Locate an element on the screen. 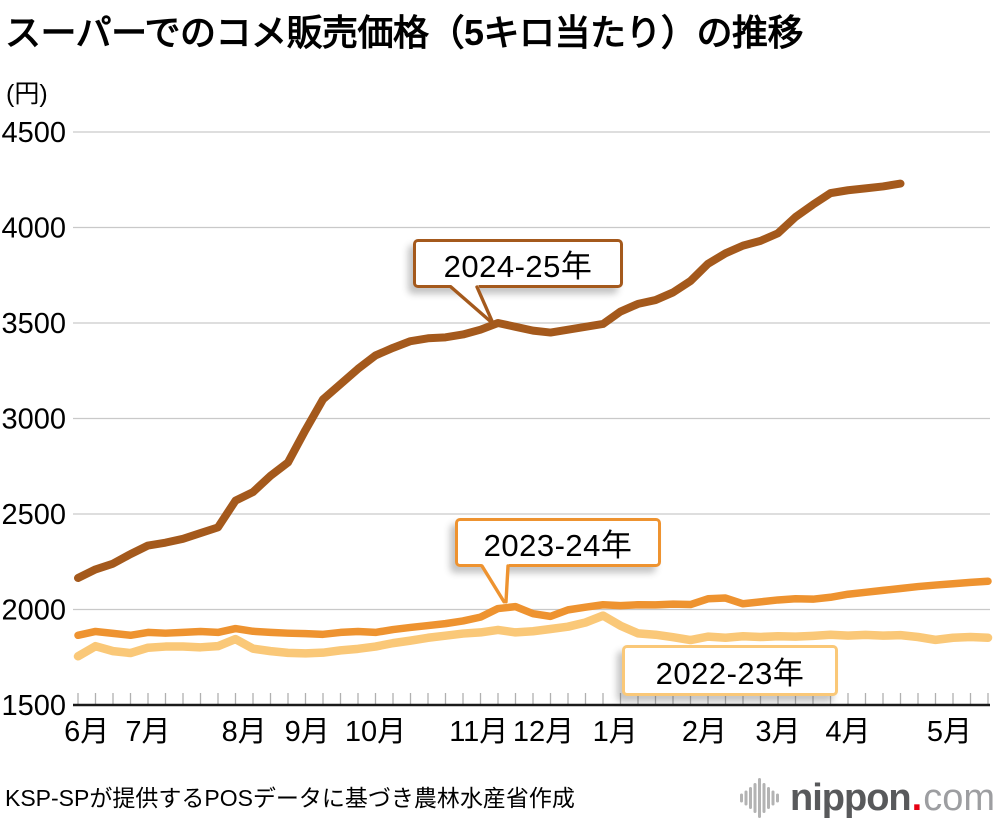 The height and width of the screenshot is (826, 1000). series-line-2023-24年 is located at coordinates (533, 608).